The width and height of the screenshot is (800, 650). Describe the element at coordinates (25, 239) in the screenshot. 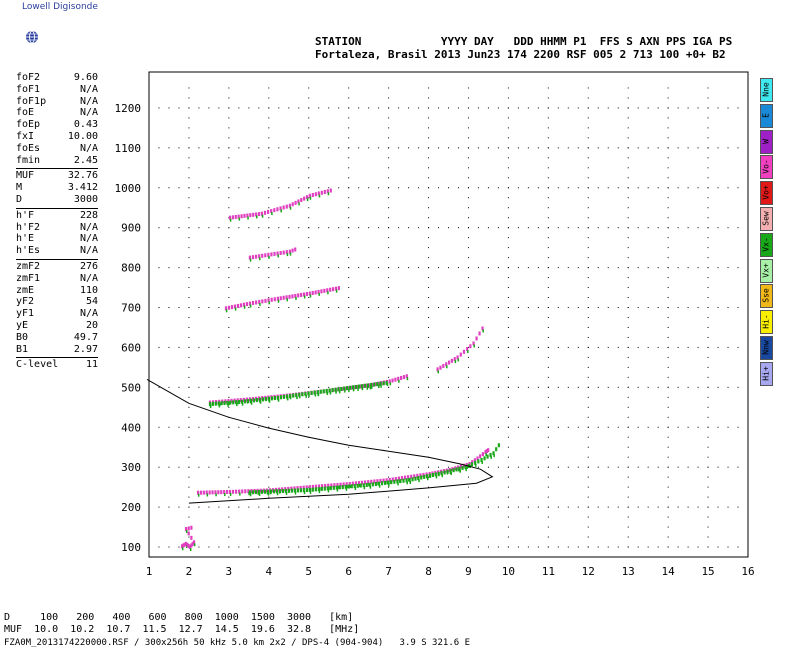

I see `param-label: h'E` at that location.